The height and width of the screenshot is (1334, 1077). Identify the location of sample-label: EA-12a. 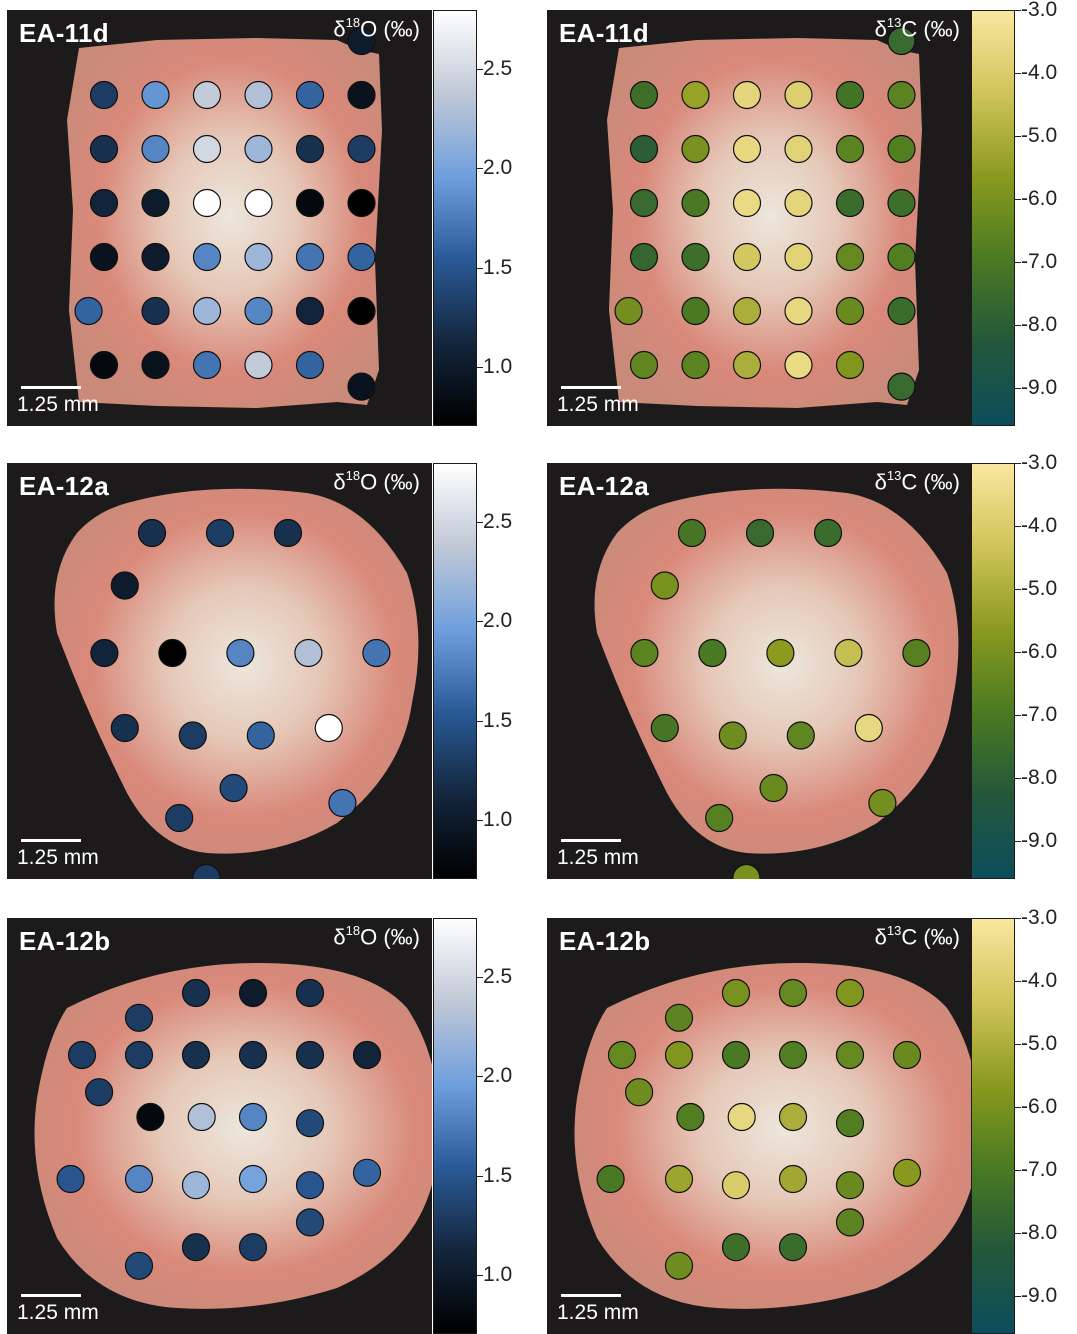
(604, 486).